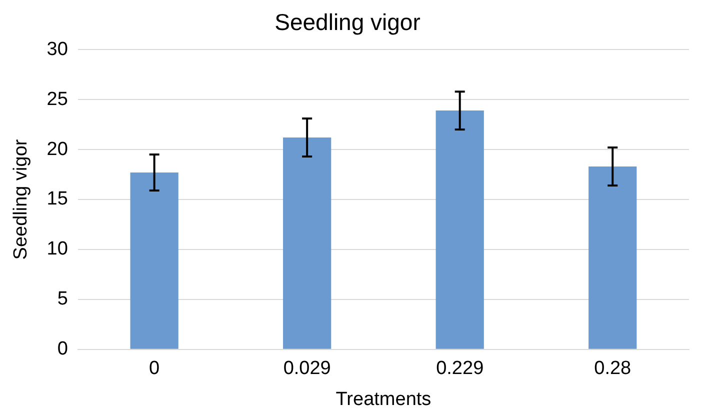  Describe the element at coordinates (57, 199) in the screenshot. I see `y-tick-label: 15` at that location.